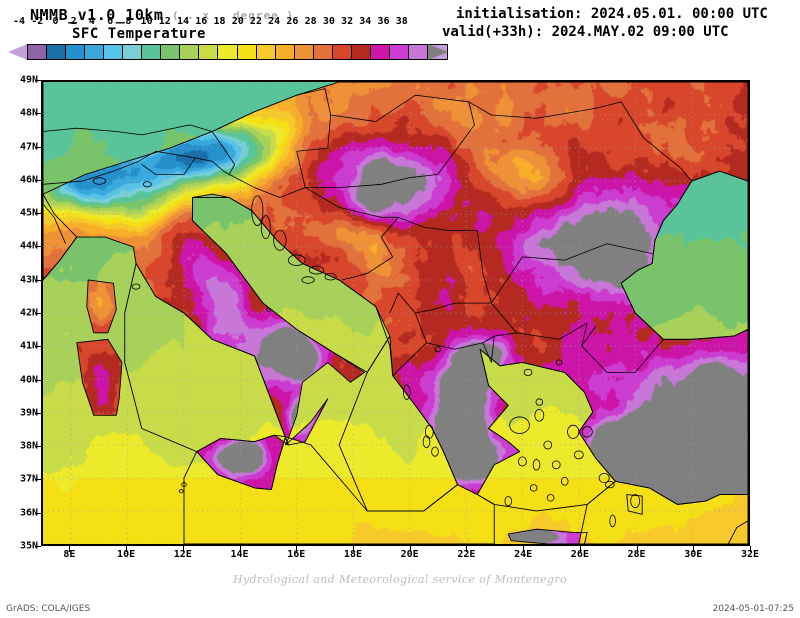  What do you see at coordinates (237, 21) in the screenshot?
I see `colorbar-tick: 20` at bounding box center [237, 21].